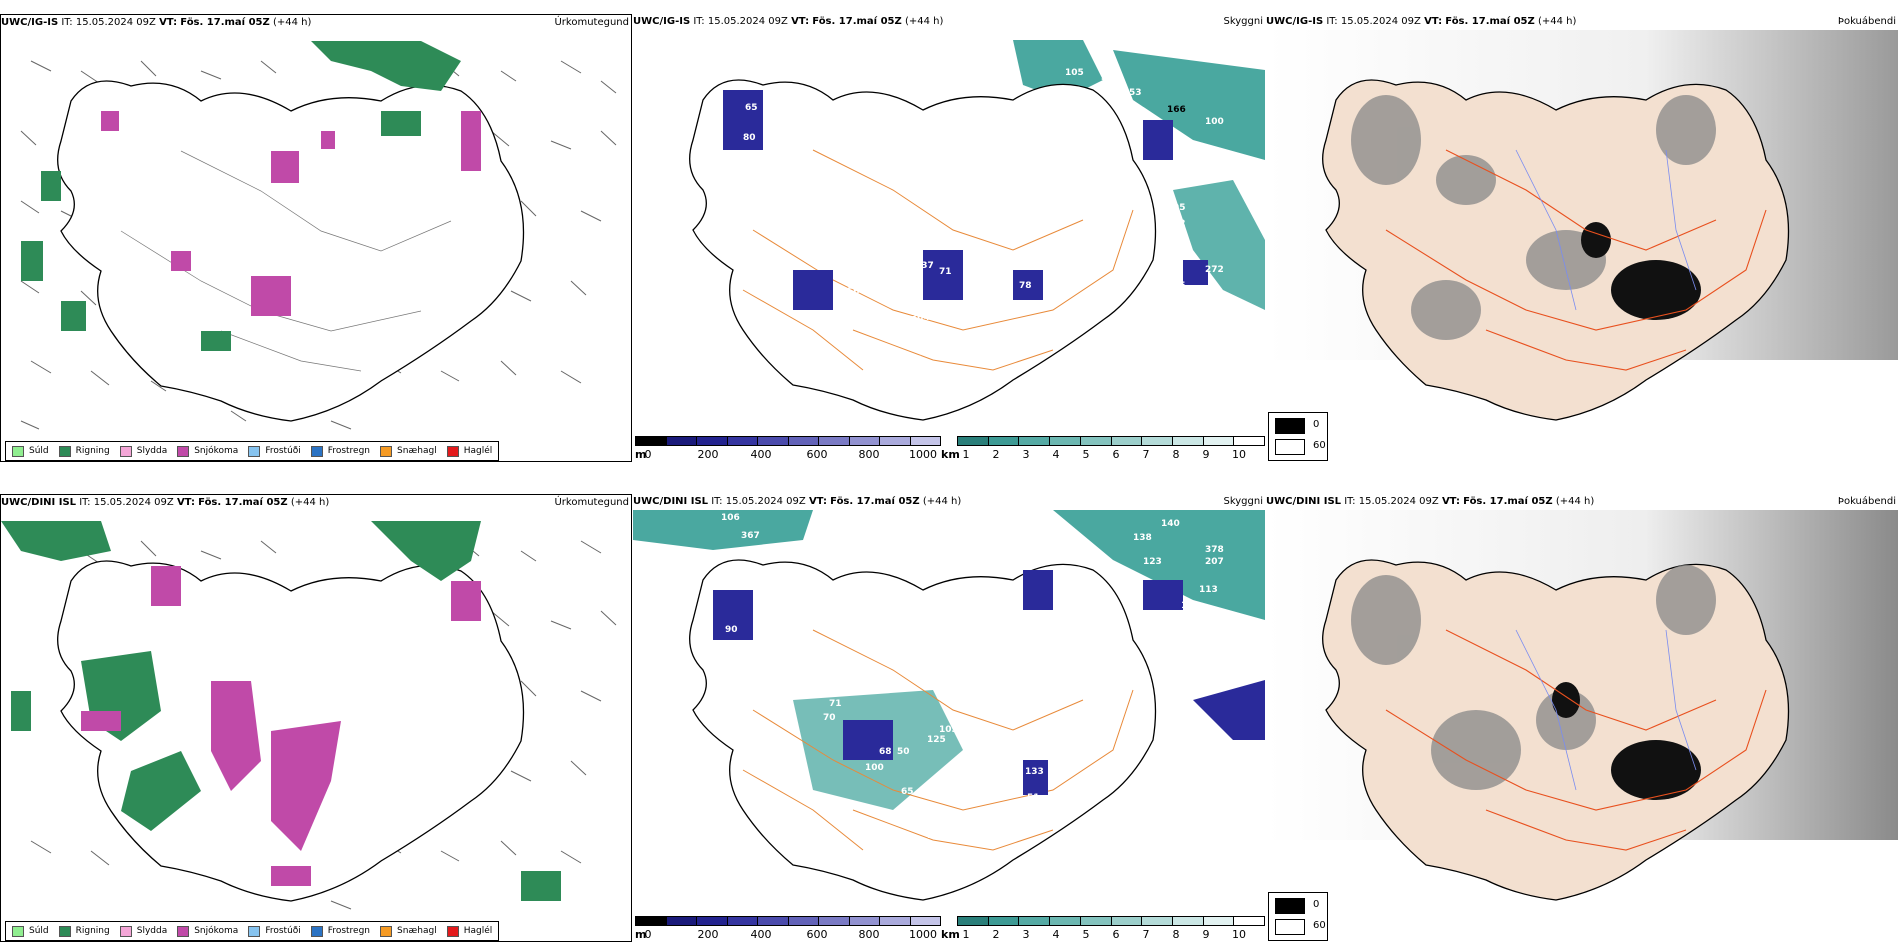 The image size is (1900, 950). What do you see at coordinates (1298, 916) in the screenshot?
I see `fog-legend: 0 60` at bounding box center [1298, 916].